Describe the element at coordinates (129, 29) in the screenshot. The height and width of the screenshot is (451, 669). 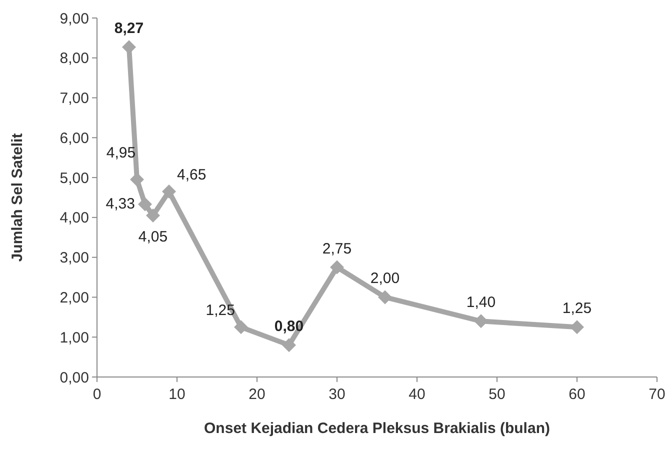
I see `data-label: 8,27` at that location.